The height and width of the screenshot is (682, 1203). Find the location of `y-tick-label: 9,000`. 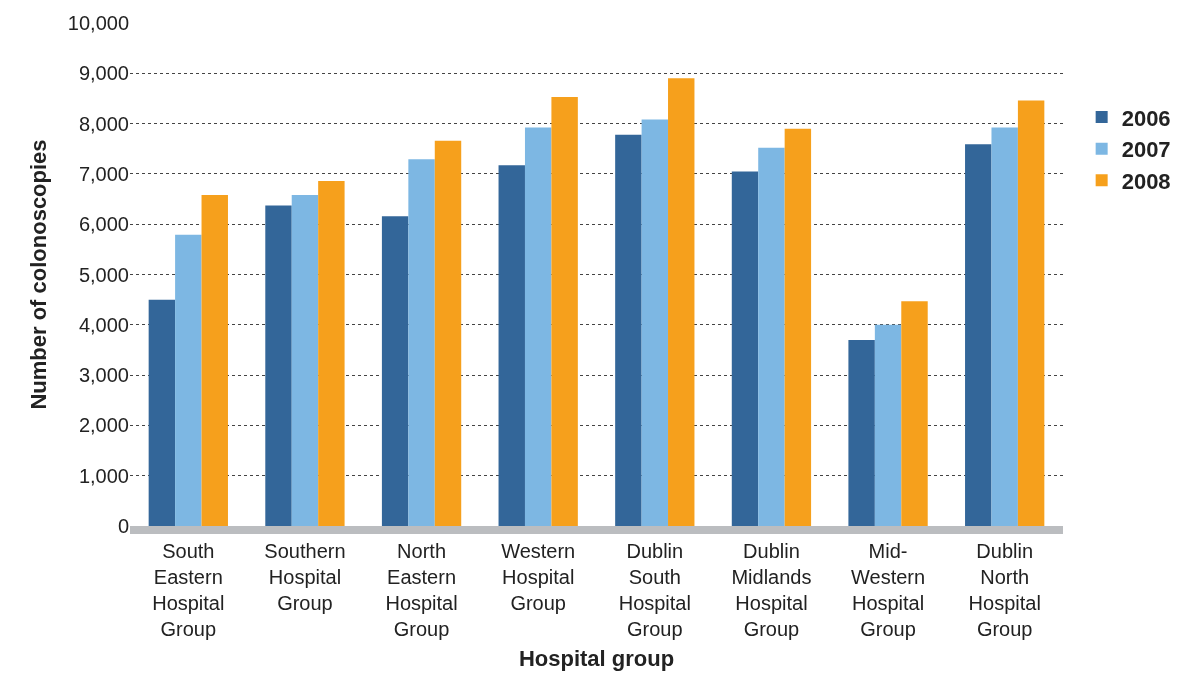

y-tick-label: 9,000 is located at coordinates (103, 73).